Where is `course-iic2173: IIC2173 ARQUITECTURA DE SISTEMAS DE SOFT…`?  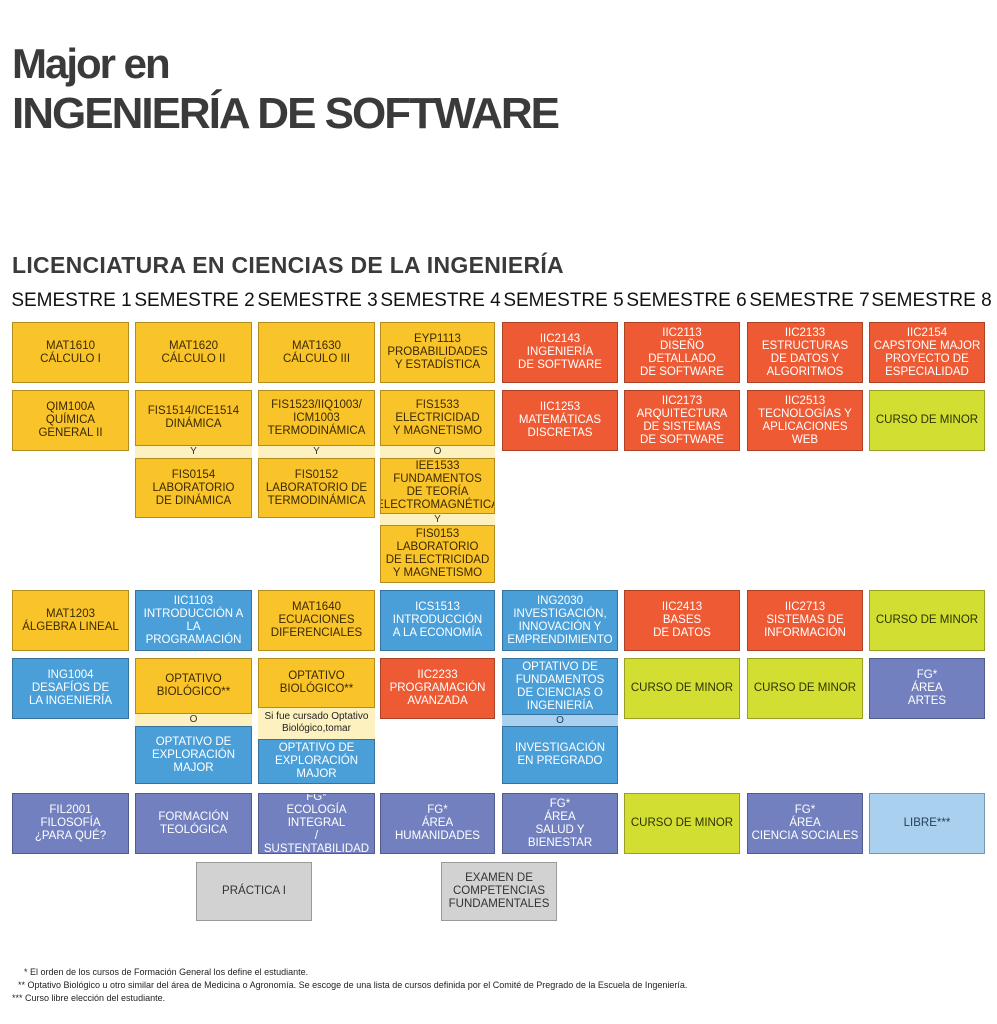
course-iic2173: IIC2173 ARQUITECTURA DE SISTEMAS DE SOFT… is located at coordinates (682, 420).